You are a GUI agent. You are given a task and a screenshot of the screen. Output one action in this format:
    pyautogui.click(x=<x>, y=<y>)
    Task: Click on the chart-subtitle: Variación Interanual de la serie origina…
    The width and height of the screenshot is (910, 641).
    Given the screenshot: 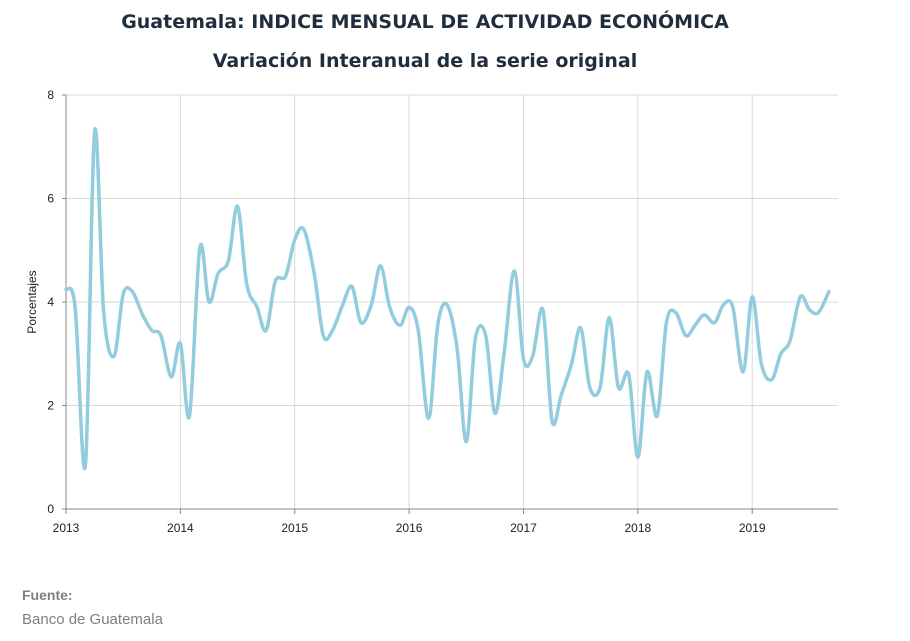 What is the action you would take?
    pyautogui.click(x=425, y=61)
    